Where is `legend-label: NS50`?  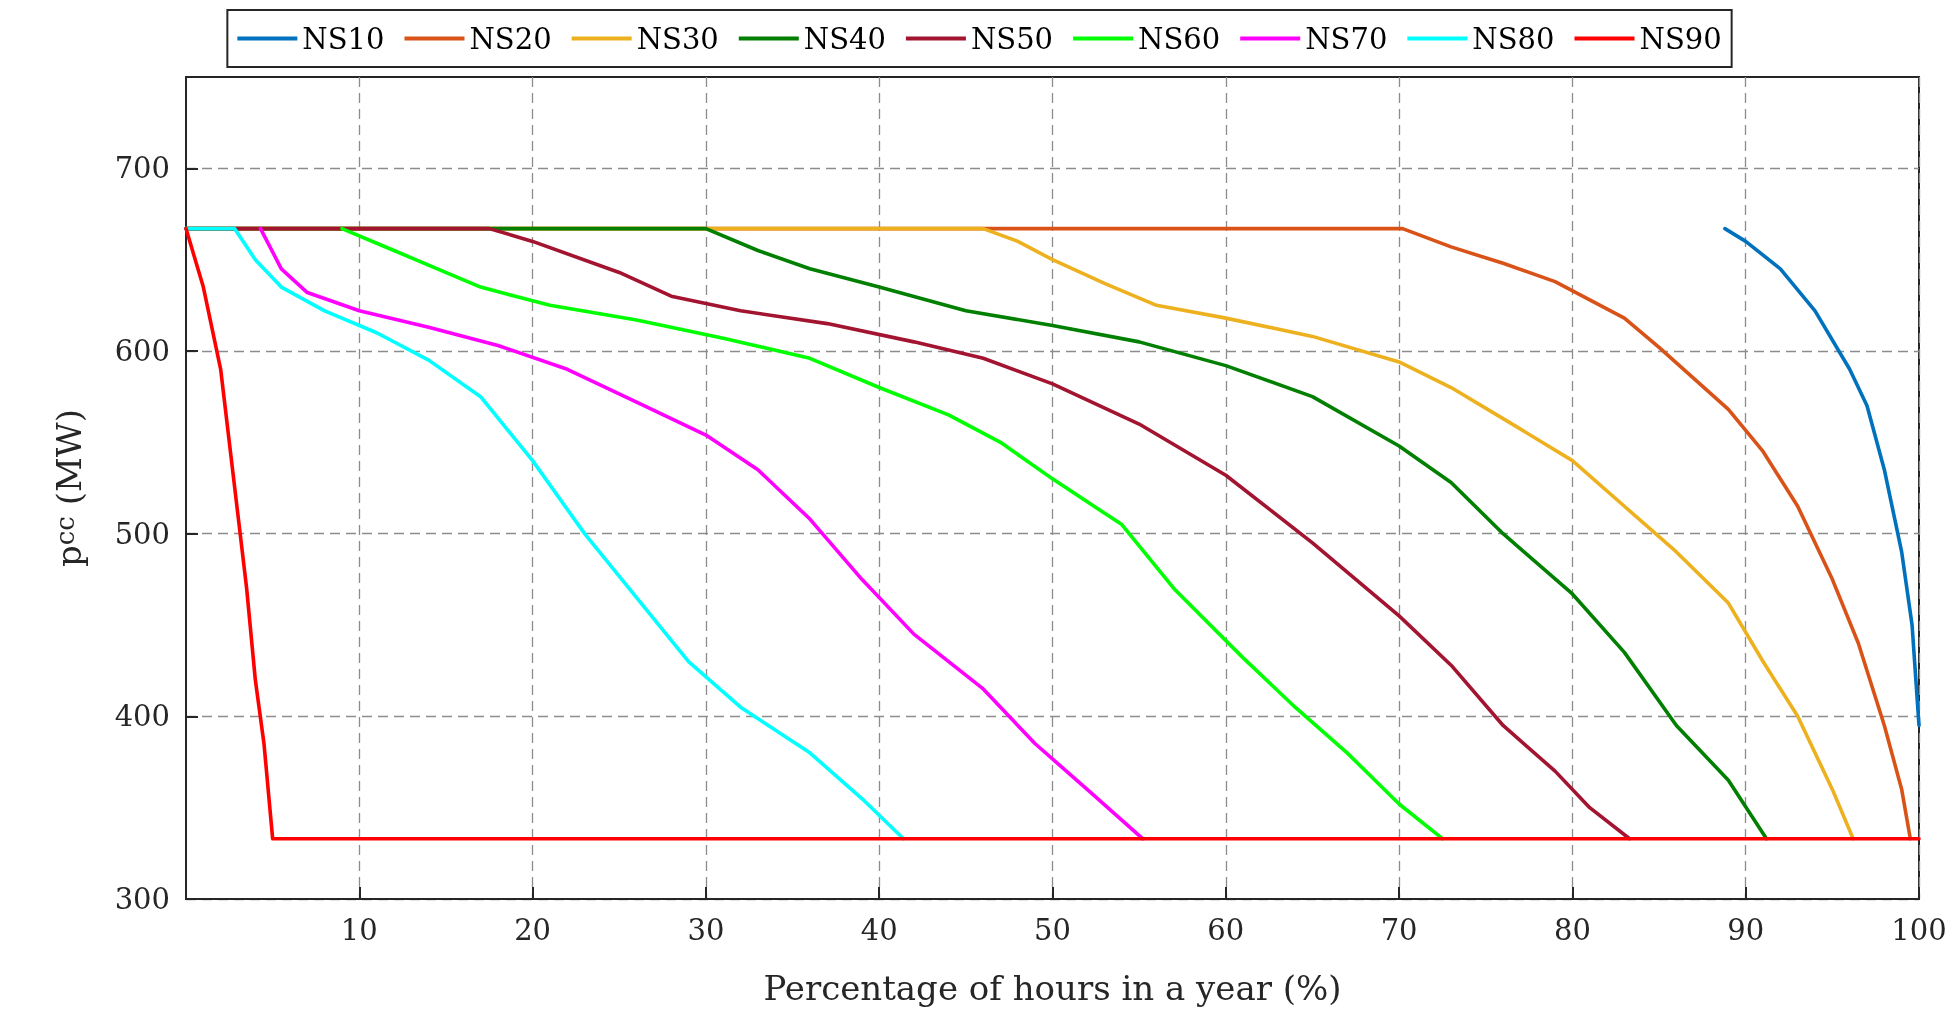 legend-label: NS50 is located at coordinates (1012, 38).